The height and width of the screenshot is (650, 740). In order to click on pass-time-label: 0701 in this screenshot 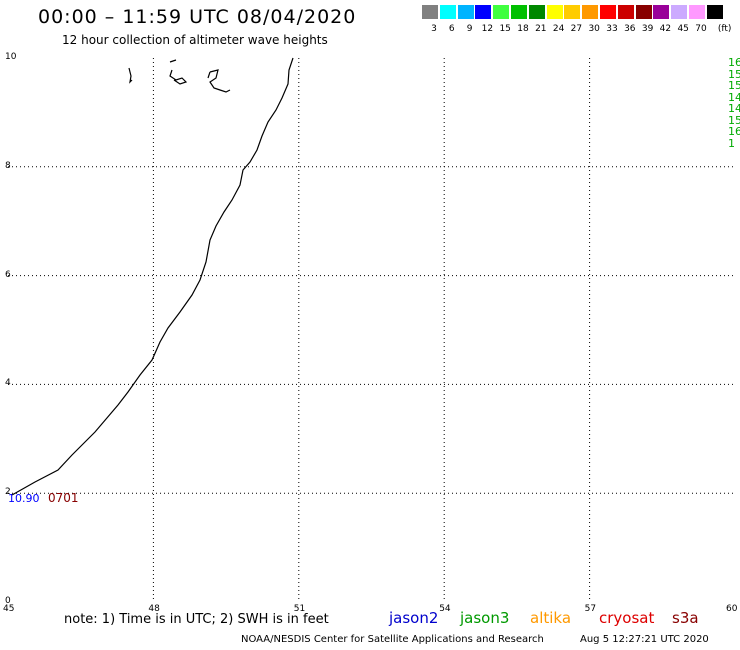, I will do `click(63, 498)`.